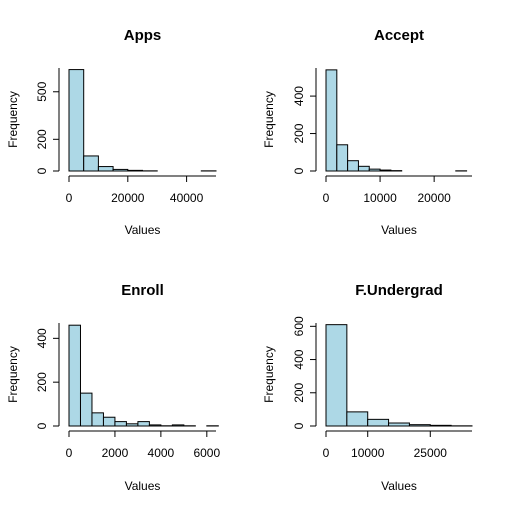  Describe the element at coordinates (187, 198) in the screenshot. I see `x-tick-label: 40000` at that location.